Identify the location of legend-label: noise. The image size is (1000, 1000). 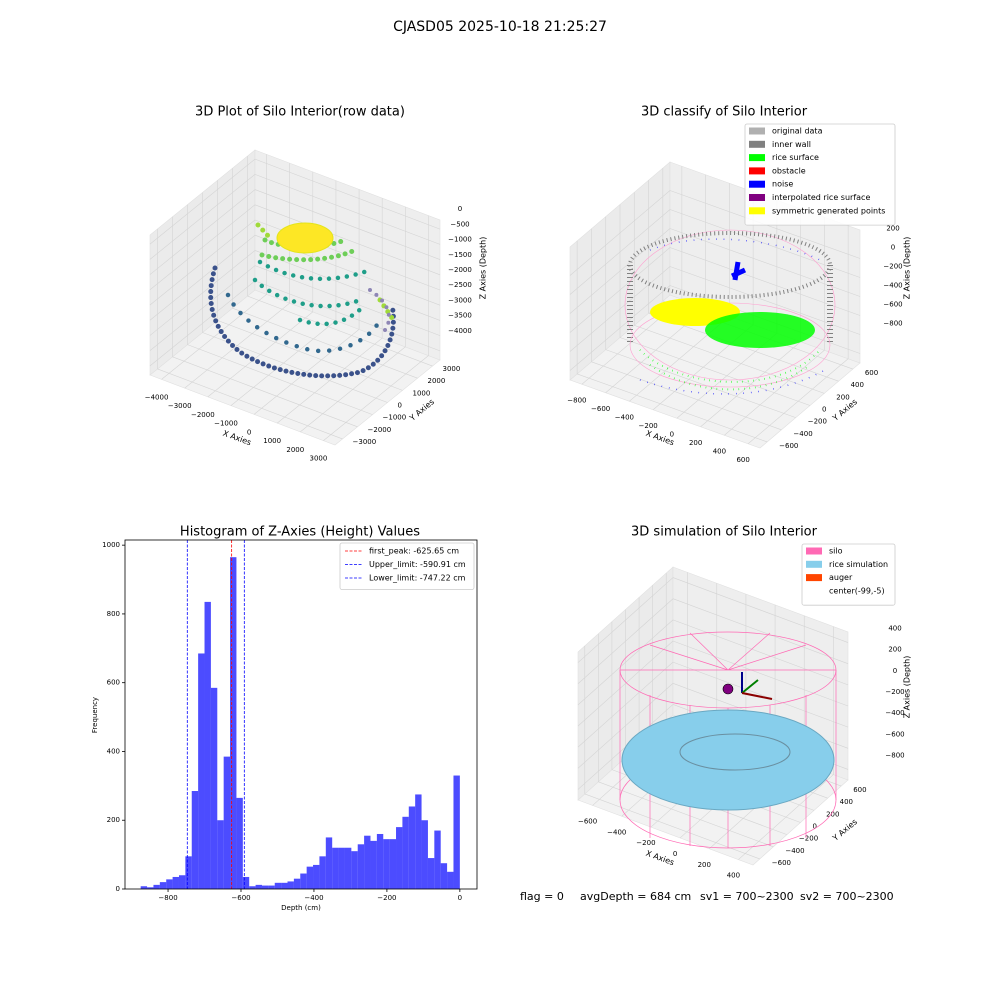
(782, 184).